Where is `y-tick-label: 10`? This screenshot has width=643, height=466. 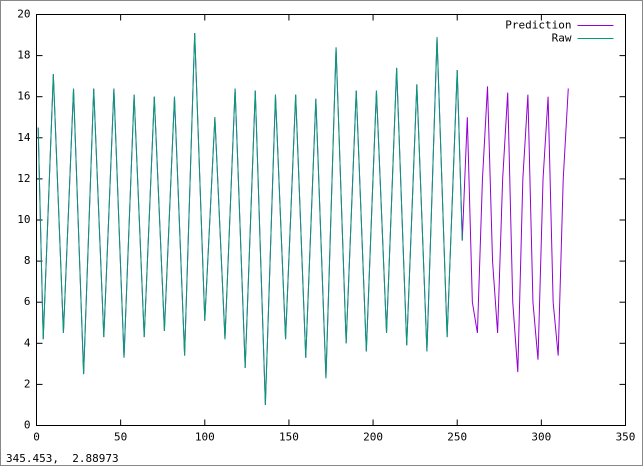
y-tick-label: 10 is located at coordinates (23, 219).